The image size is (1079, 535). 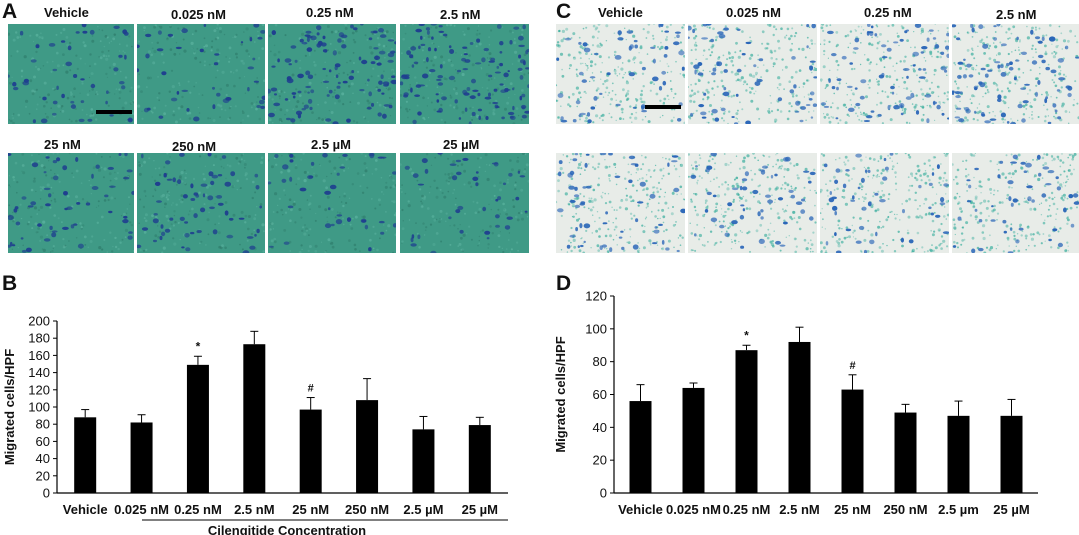 What do you see at coordinates (600, 427) in the screenshot?
I see `chart-d-ytick-label: 40` at bounding box center [600, 427].